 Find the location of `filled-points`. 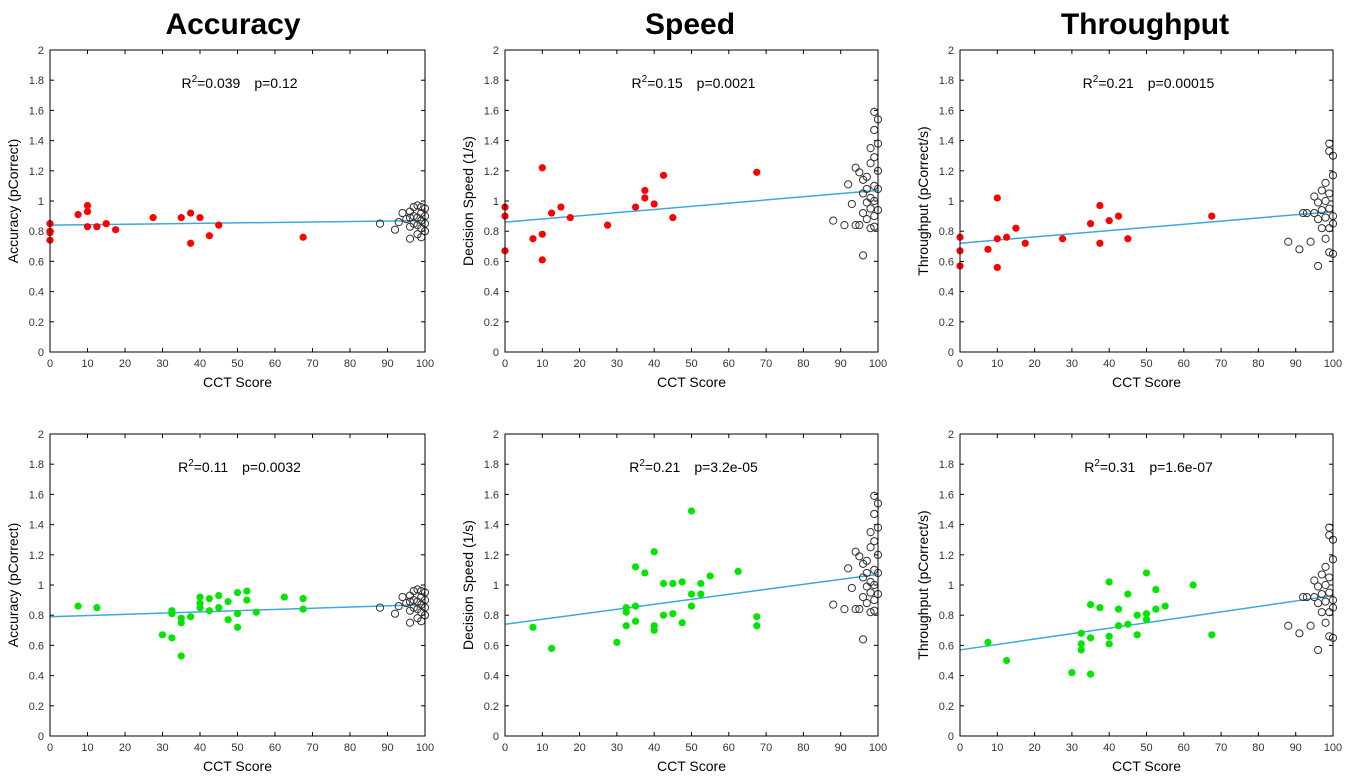

filled-points is located at coordinates (645, 580).